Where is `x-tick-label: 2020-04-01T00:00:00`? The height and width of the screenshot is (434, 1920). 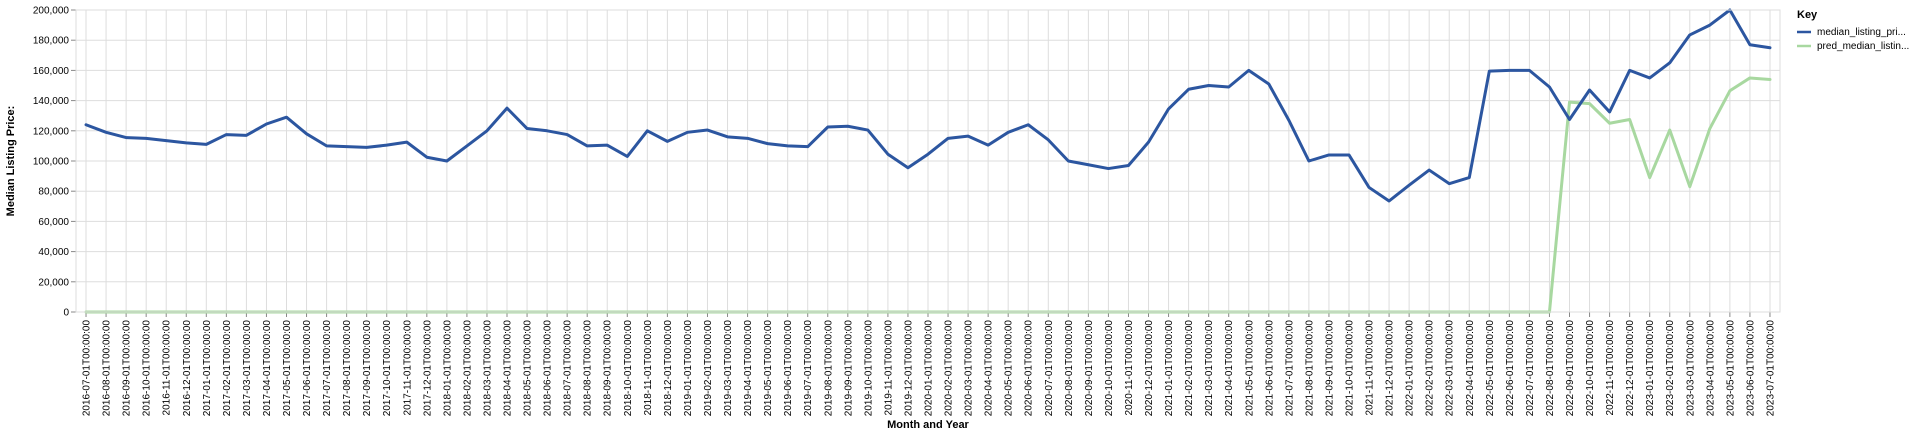
x-tick-label: 2020-04-01T00:00:00 is located at coordinates (989, 368).